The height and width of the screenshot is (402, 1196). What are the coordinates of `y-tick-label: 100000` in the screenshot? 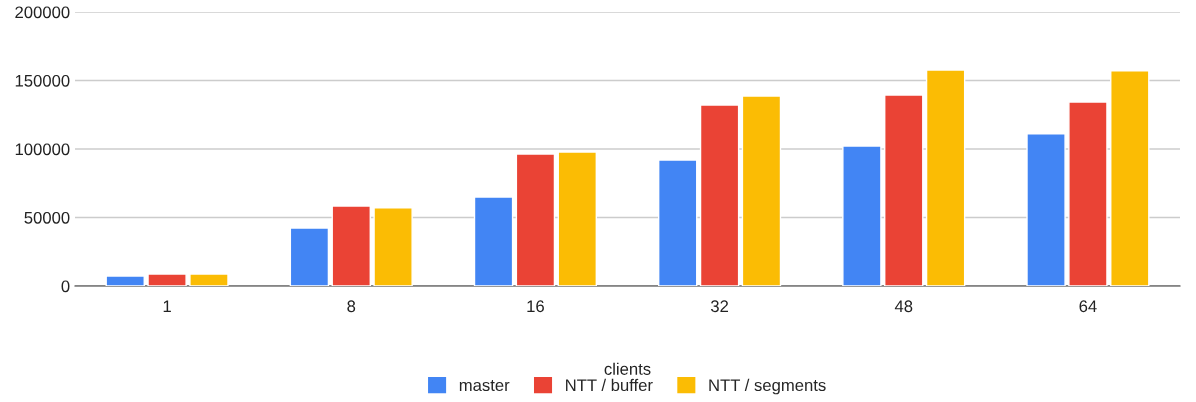 It's located at (42, 149).